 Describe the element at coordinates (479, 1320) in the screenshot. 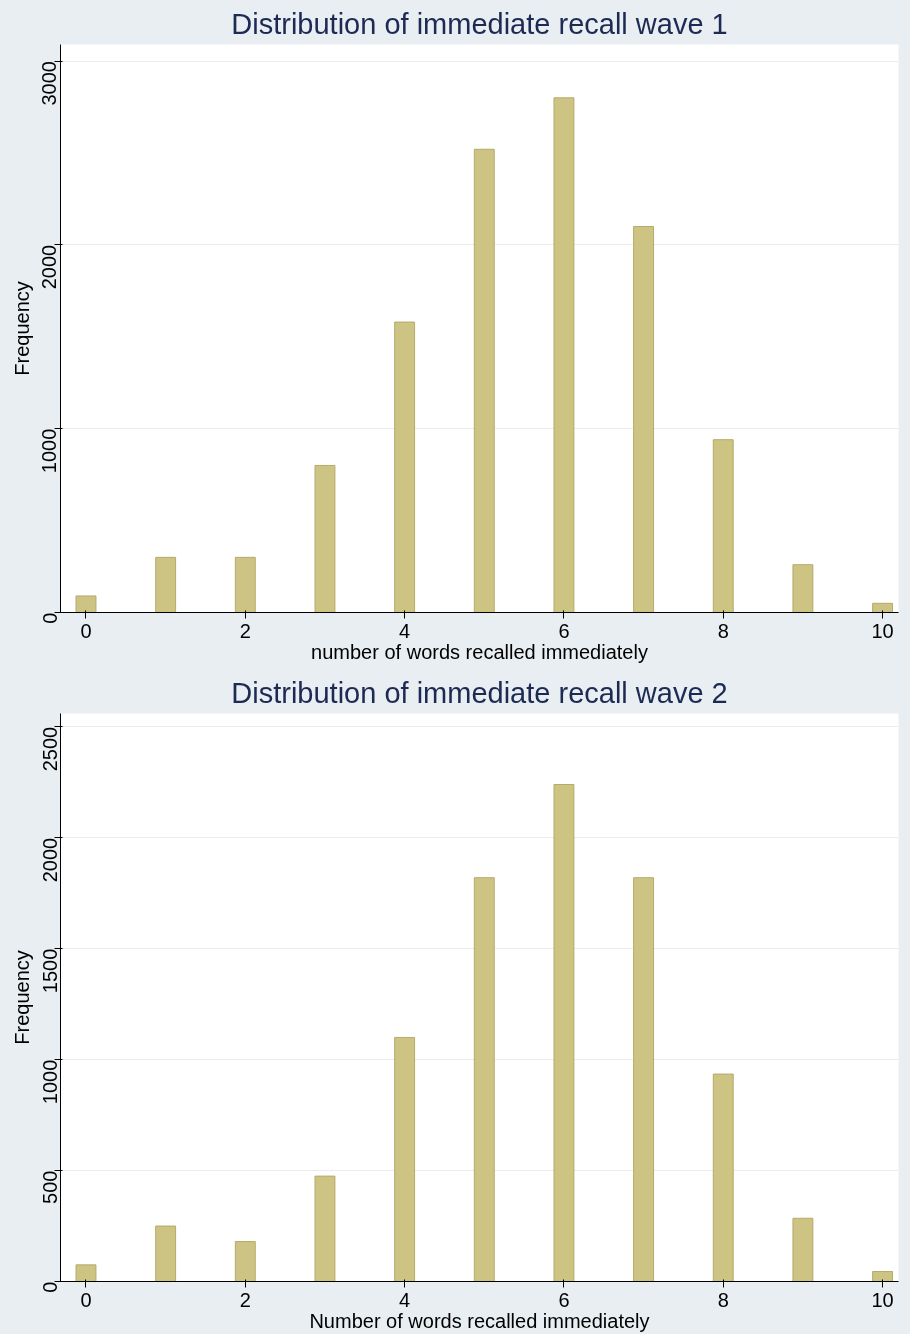

I see `x-axis-title: Number of words recalled immediately` at that location.